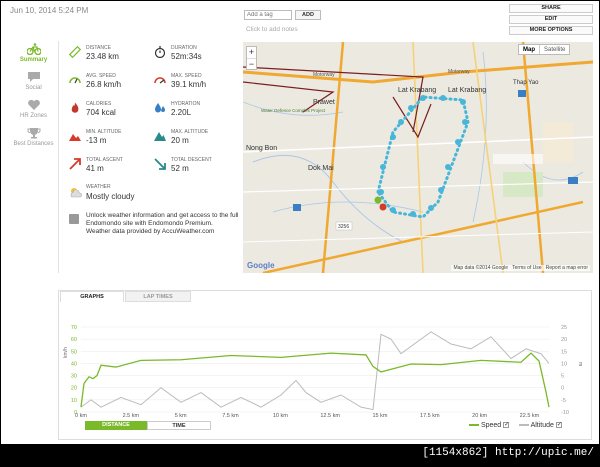  I want to click on altitude-checkbox: ✓, so click(558, 425).